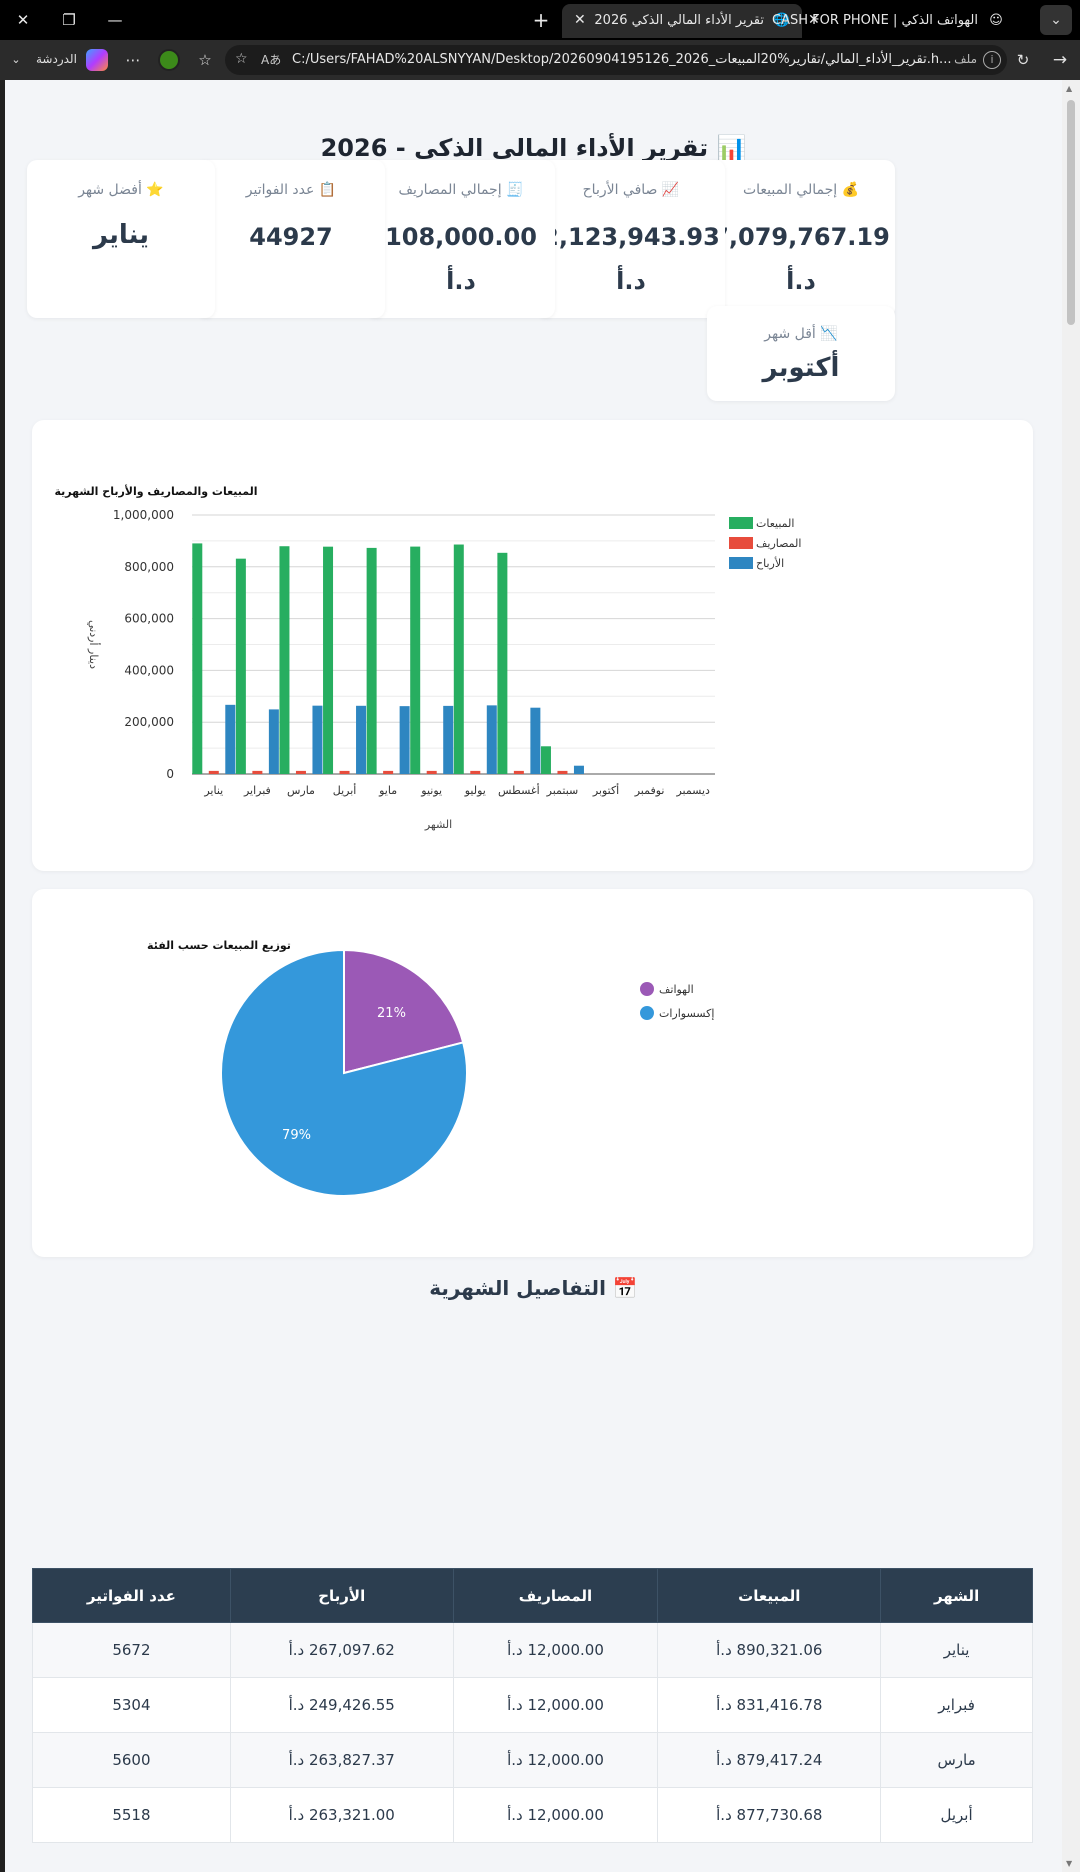 The height and width of the screenshot is (1872, 1080). Describe the element at coordinates (956, 1595) in the screenshot. I see `column-header: الشهر` at that location.